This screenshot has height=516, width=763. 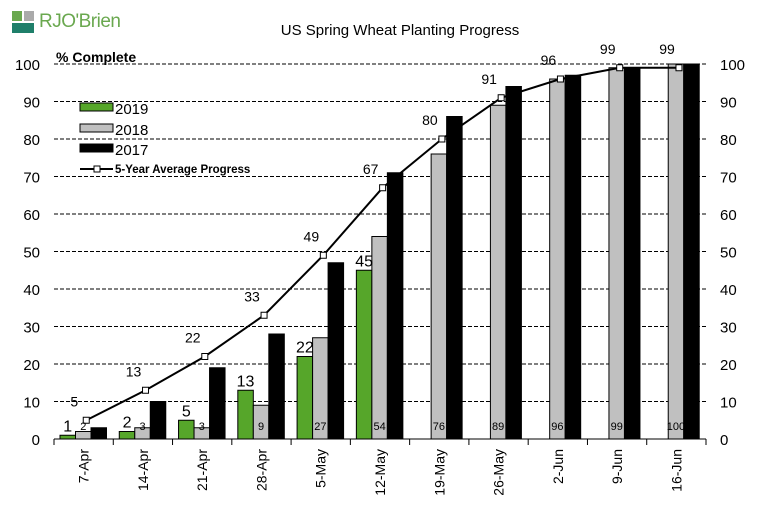 I want to click on y-tick-label-right: 20, so click(x=728, y=365).